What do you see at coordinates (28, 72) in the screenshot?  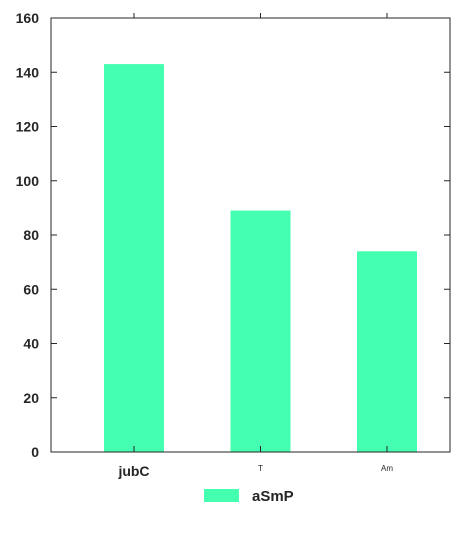 I see `y-tick-label: 140` at bounding box center [28, 72].